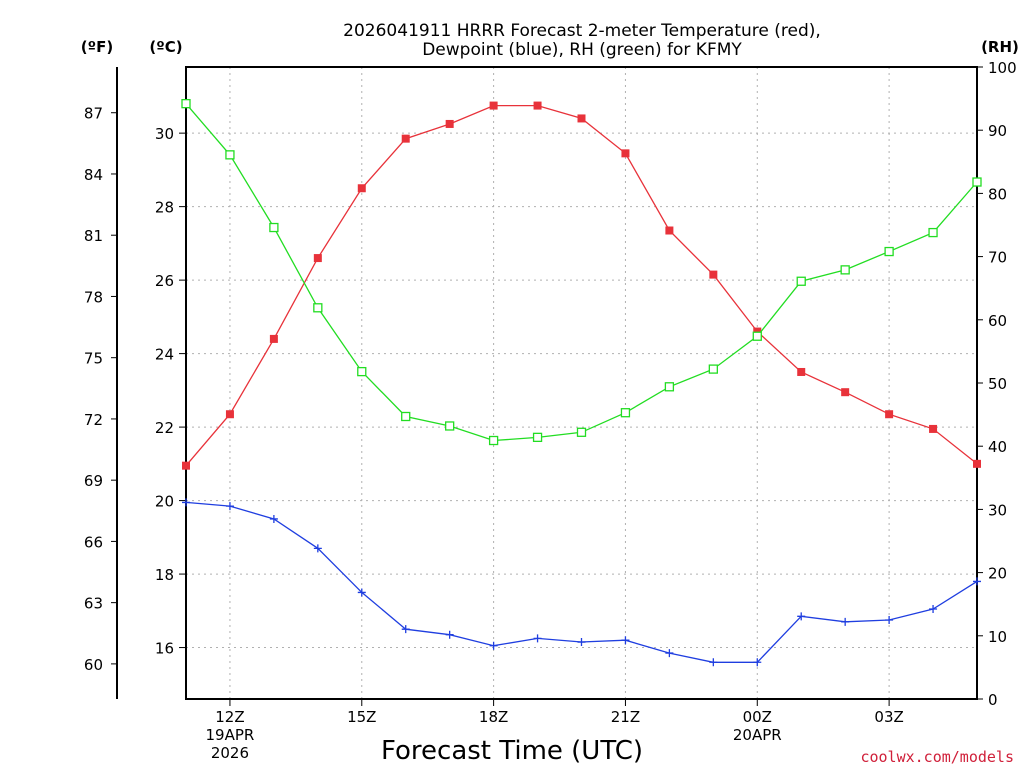 The image size is (1024, 768). I want to click on chart-title-line-2: Dewpoint (blue), RH (green) for KFMY, so click(582, 50).